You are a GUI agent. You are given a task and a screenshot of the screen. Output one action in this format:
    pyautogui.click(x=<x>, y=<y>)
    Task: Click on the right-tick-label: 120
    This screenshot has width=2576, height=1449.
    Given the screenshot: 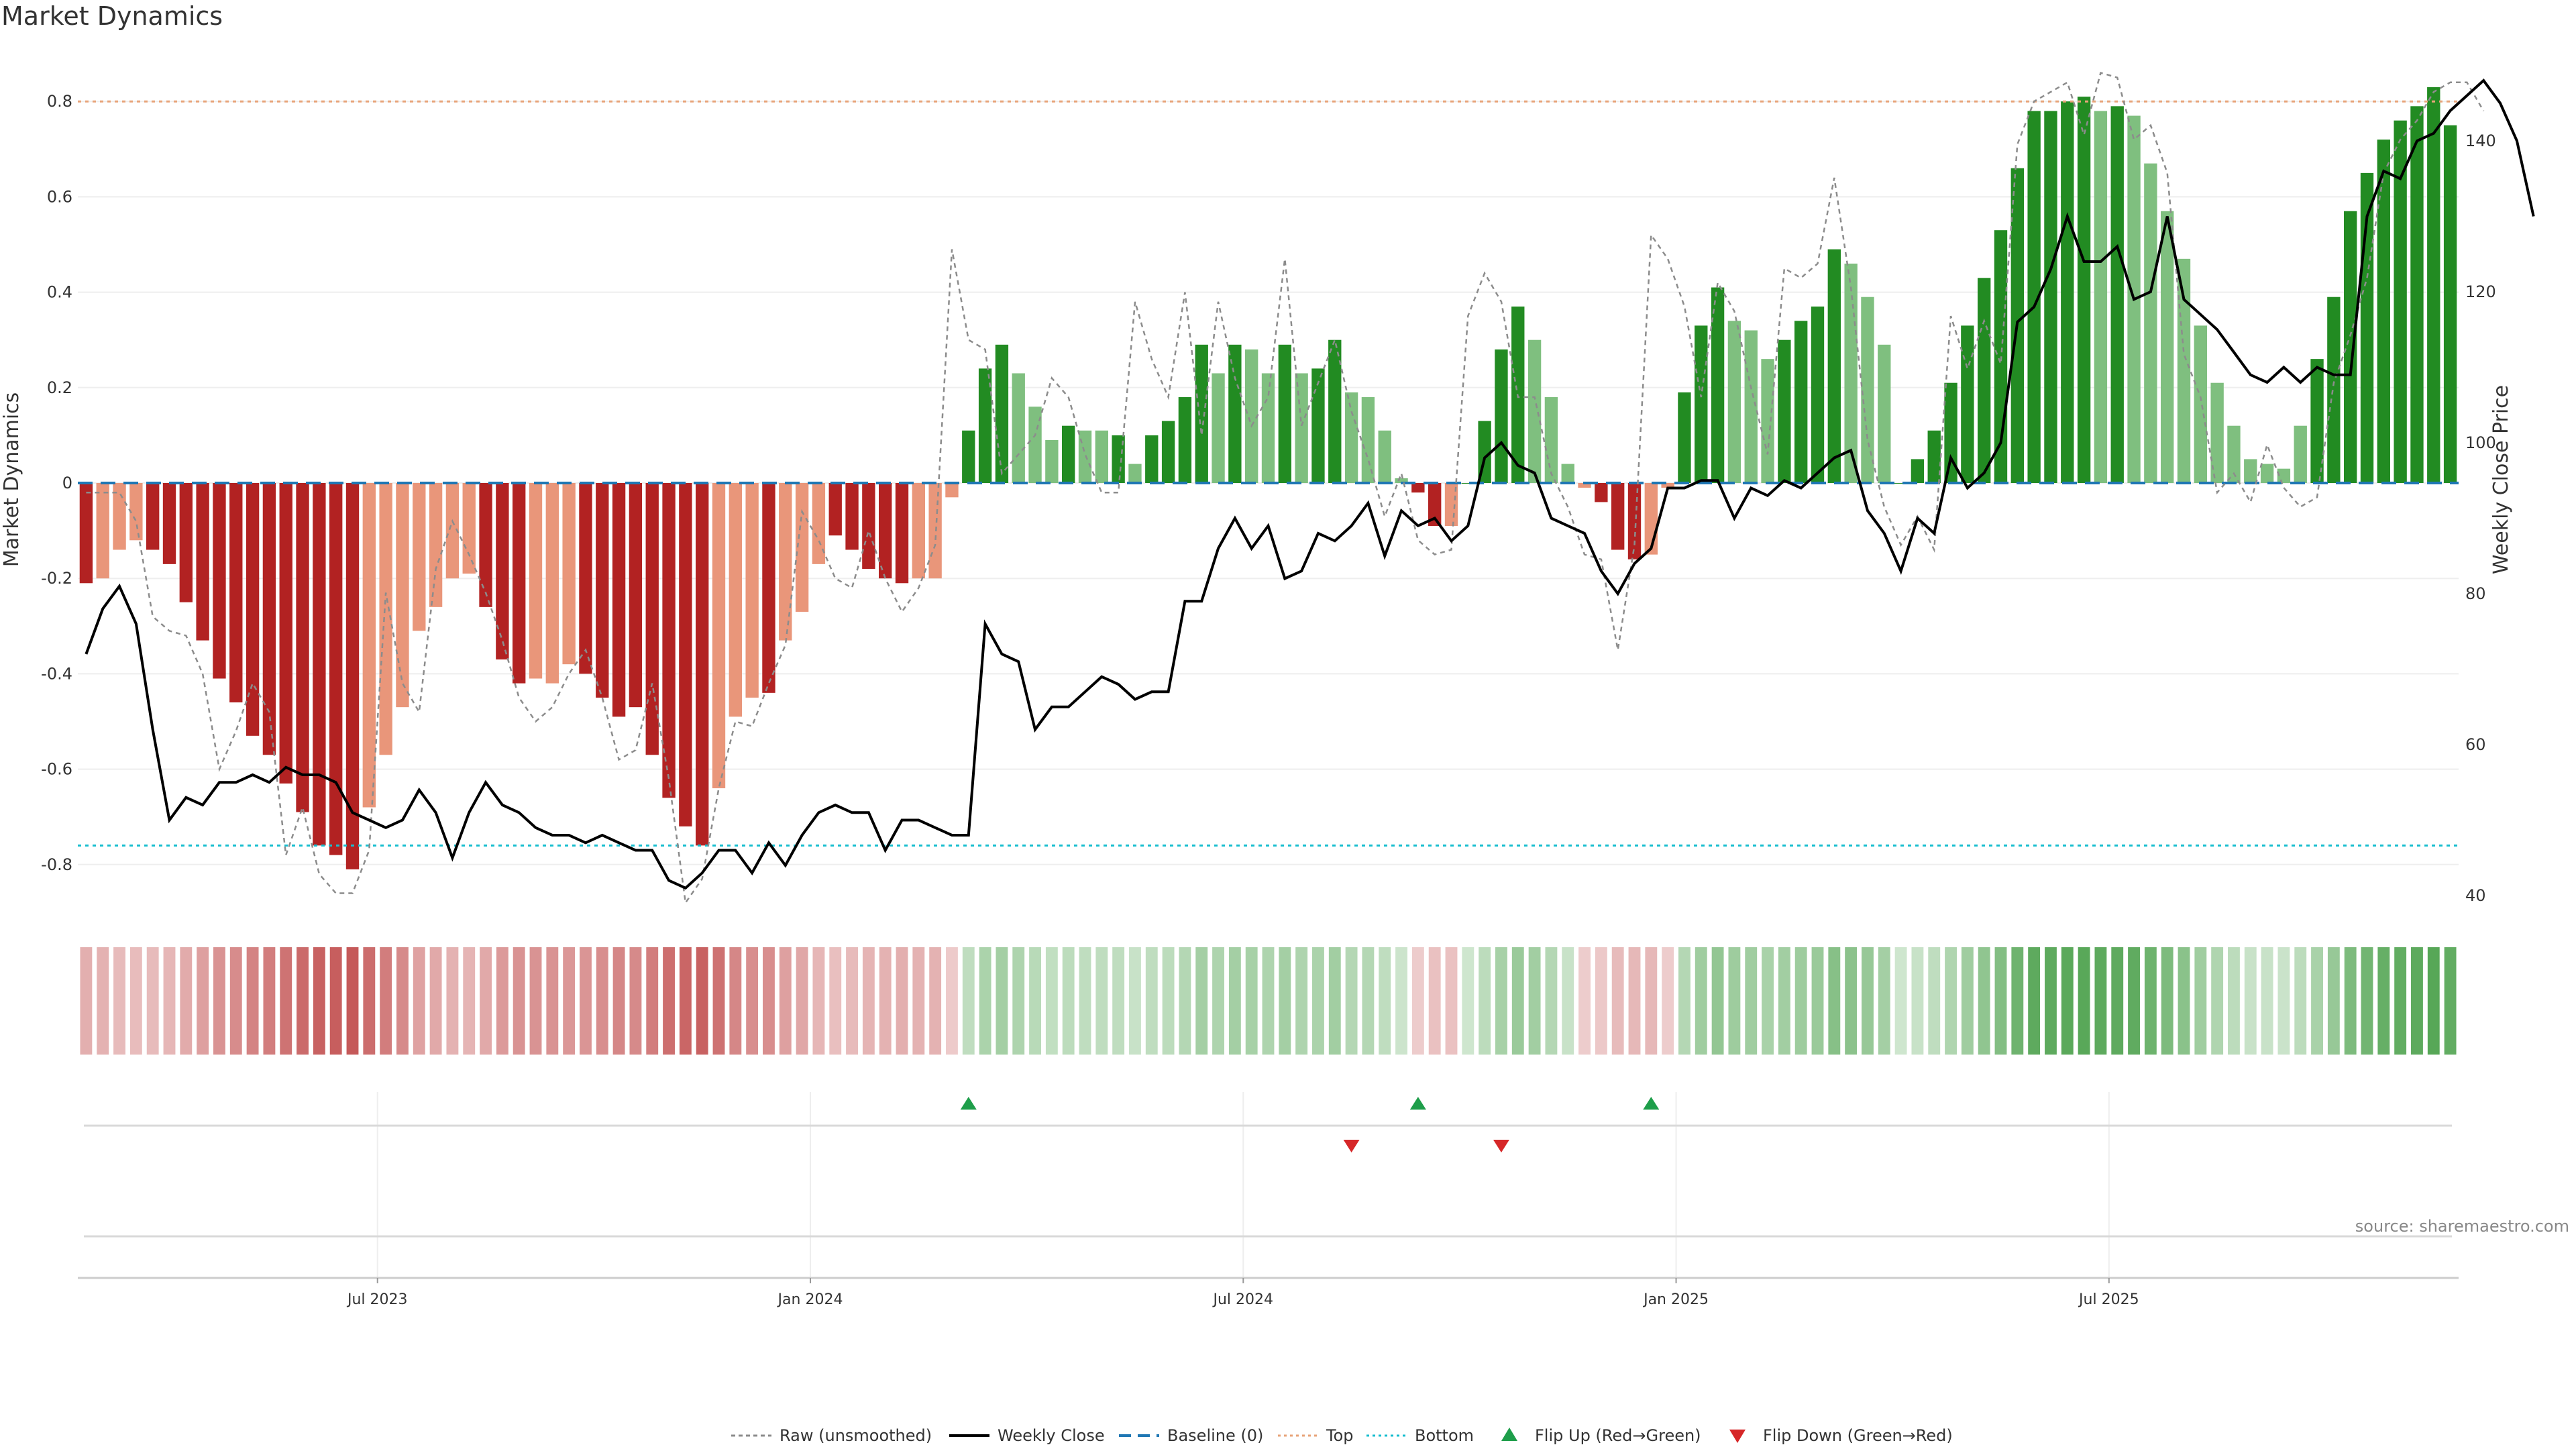 What is the action you would take?
    pyautogui.click(x=2480, y=291)
    